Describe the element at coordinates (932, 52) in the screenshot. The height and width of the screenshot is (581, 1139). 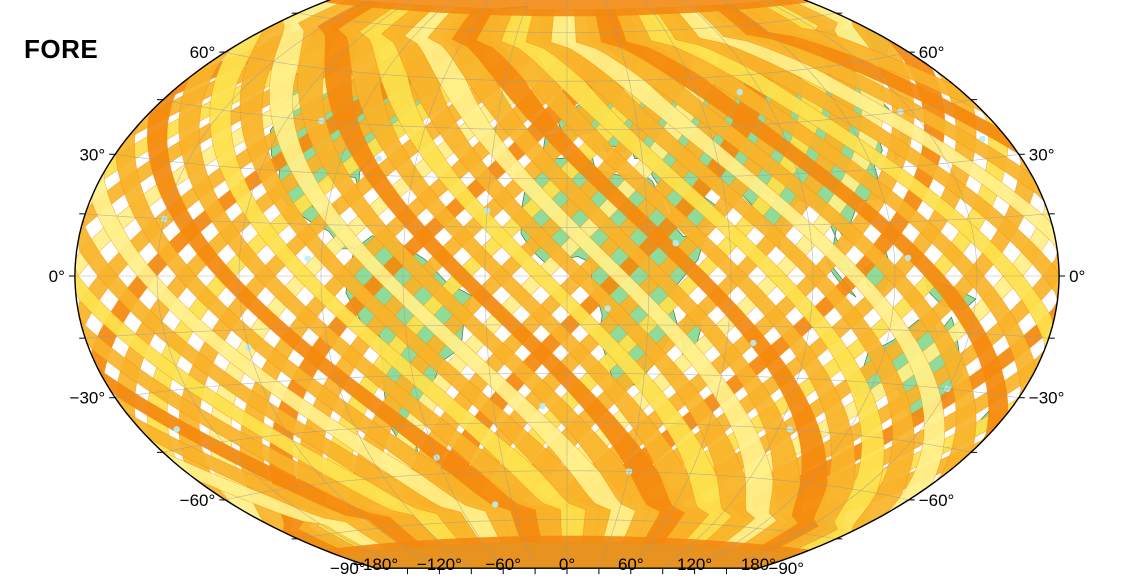
I see `lat-label-right: 60°` at that location.